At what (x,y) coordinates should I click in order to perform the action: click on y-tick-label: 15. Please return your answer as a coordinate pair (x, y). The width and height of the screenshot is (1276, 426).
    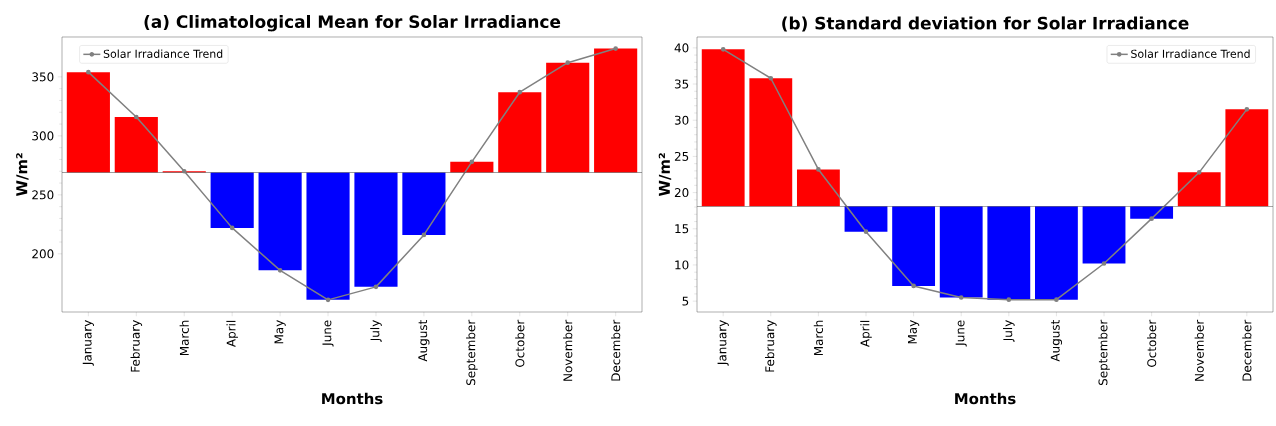
    Looking at the image, I should click on (682, 229).